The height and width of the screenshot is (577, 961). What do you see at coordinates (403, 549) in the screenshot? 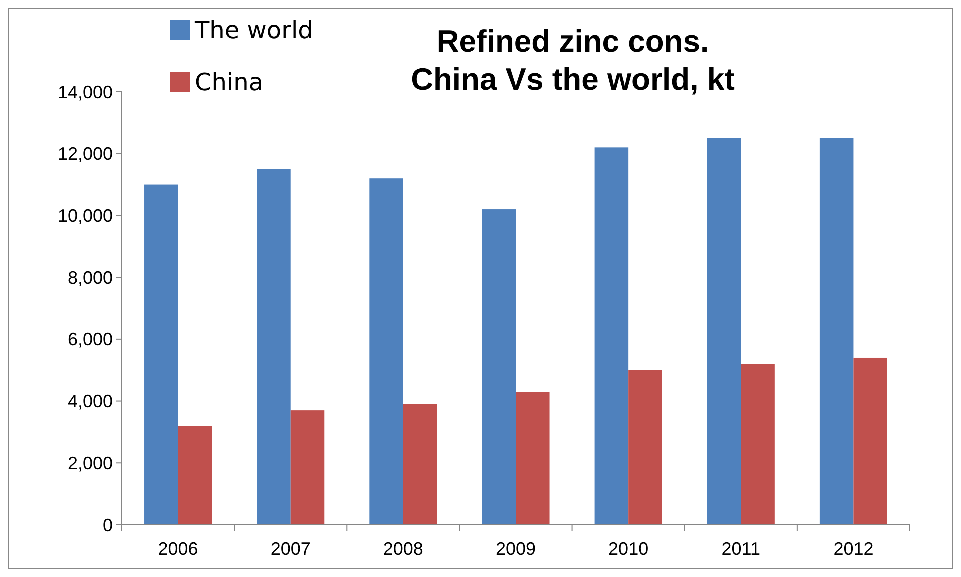
I see `x-tick-label: 2008` at bounding box center [403, 549].